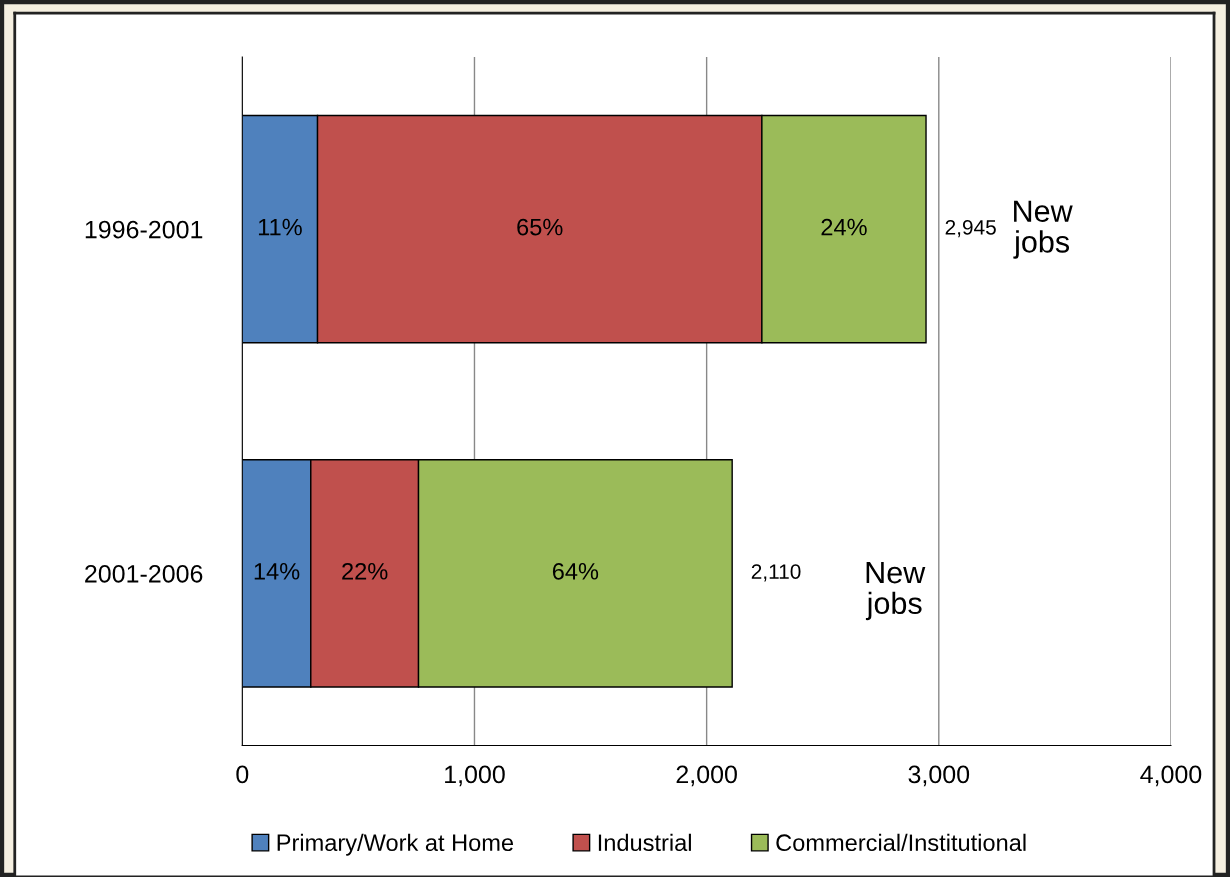  What do you see at coordinates (395, 844) in the screenshot?
I see `legend-label: Primary/Work at Home` at bounding box center [395, 844].